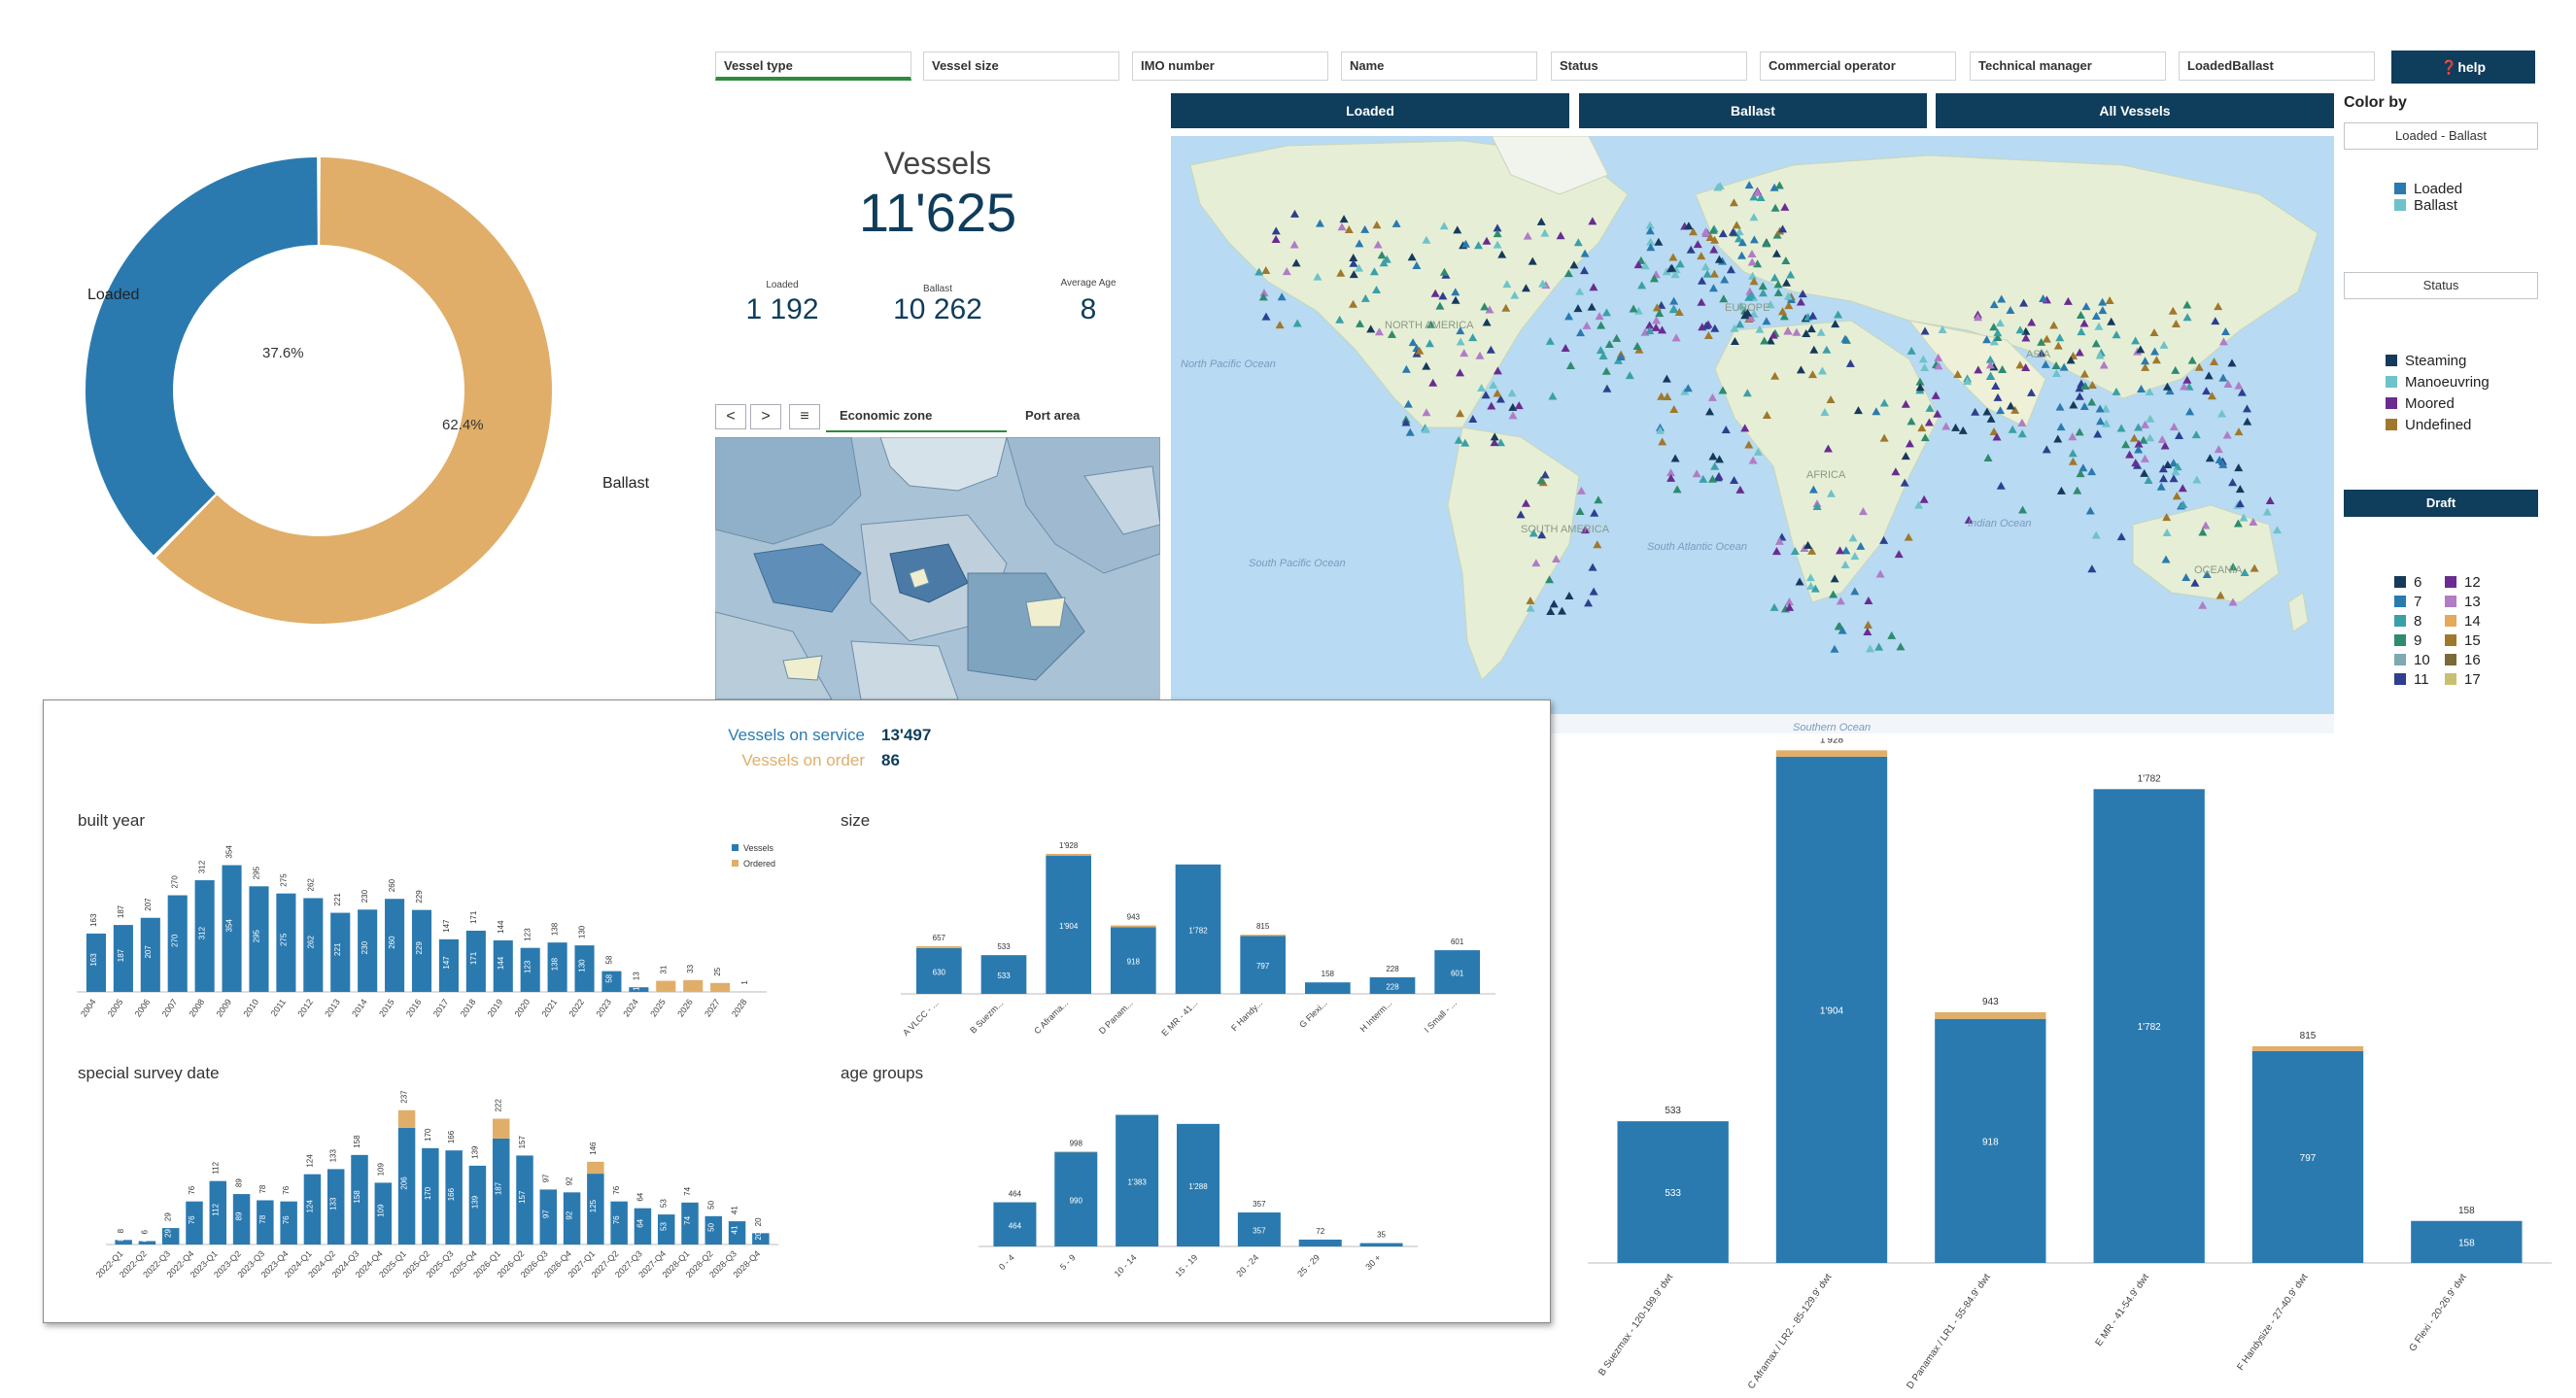  What do you see at coordinates (2277, 66) in the screenshot?
I see `filter-loadedballast: LoadedBallast` at bounding box center [2277, 66].